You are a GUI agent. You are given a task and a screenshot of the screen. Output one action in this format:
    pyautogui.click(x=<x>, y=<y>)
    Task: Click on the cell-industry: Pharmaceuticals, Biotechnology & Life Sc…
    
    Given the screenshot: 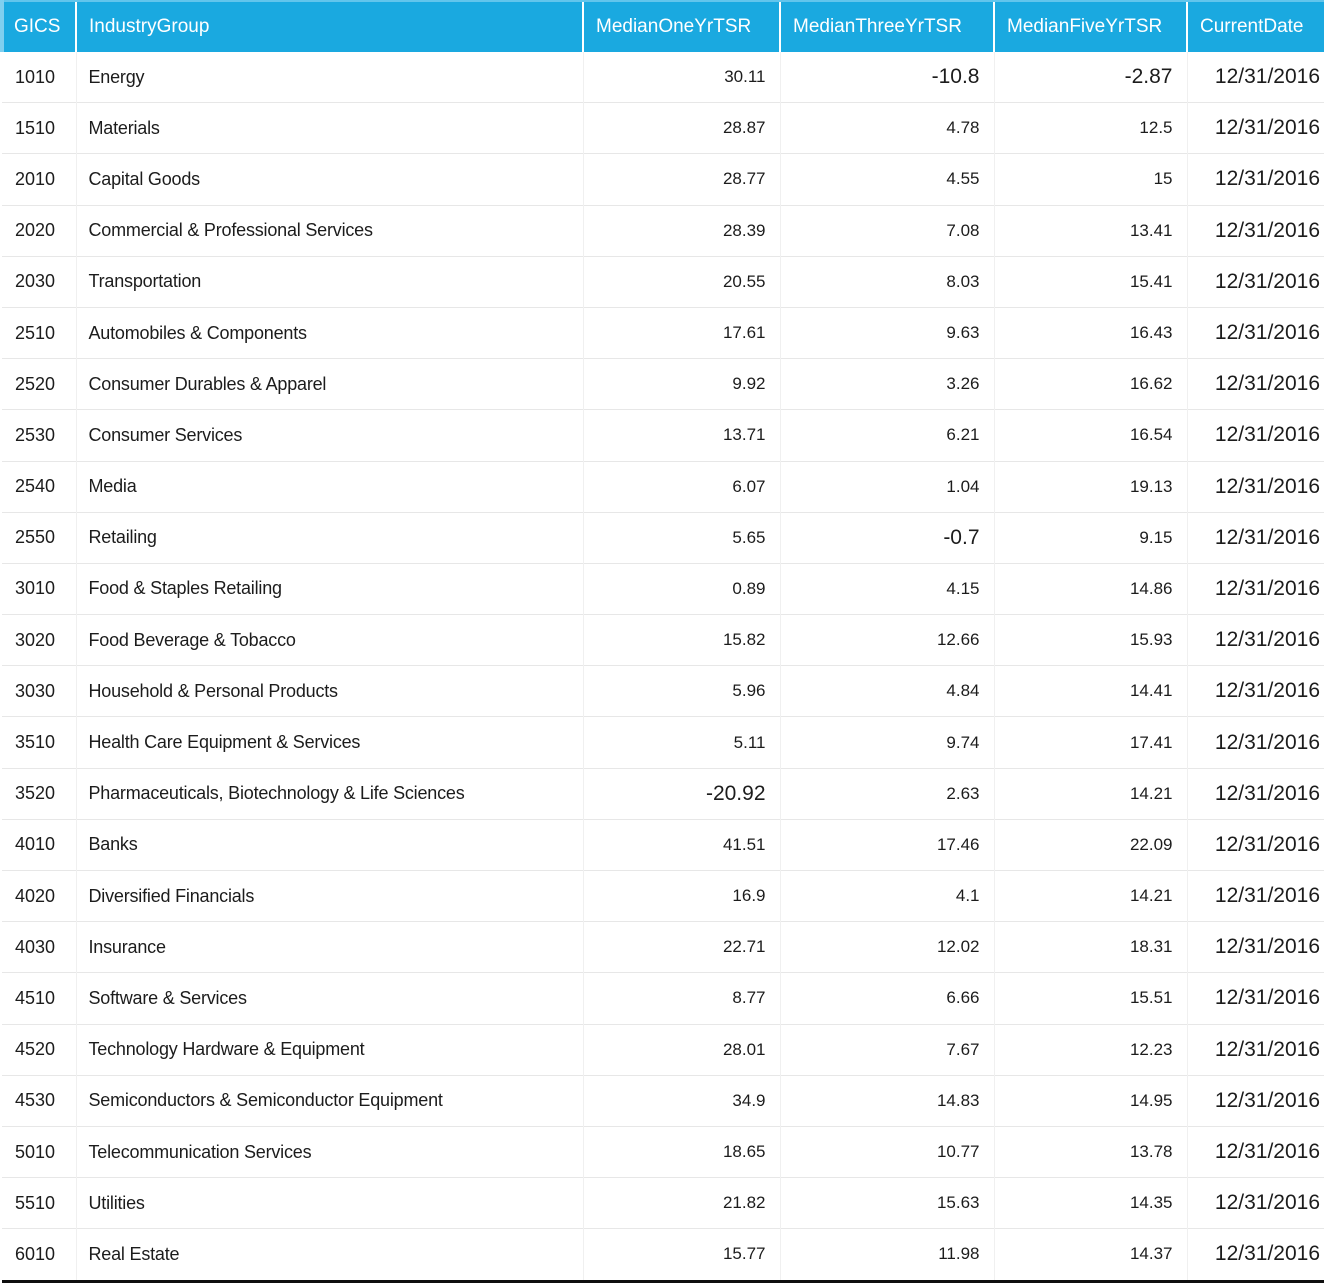 What is the action you would take?
    pyautogui.click(x=329, y=793)
    